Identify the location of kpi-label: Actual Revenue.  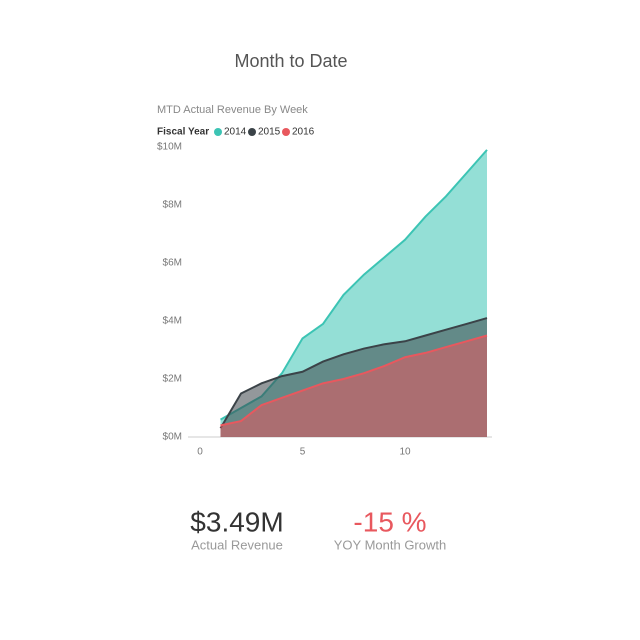
(237, 544).